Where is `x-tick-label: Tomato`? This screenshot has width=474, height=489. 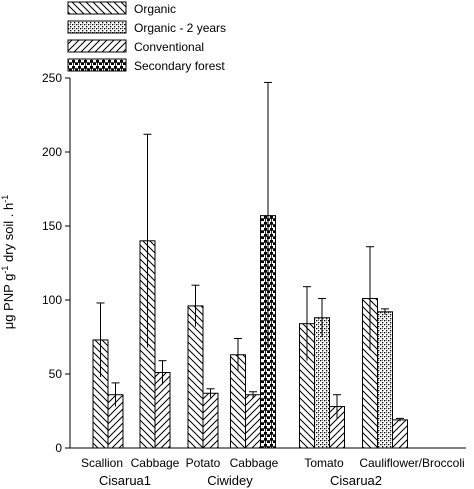
x-tick-label: Tomato is located at coordinates (324, 463).